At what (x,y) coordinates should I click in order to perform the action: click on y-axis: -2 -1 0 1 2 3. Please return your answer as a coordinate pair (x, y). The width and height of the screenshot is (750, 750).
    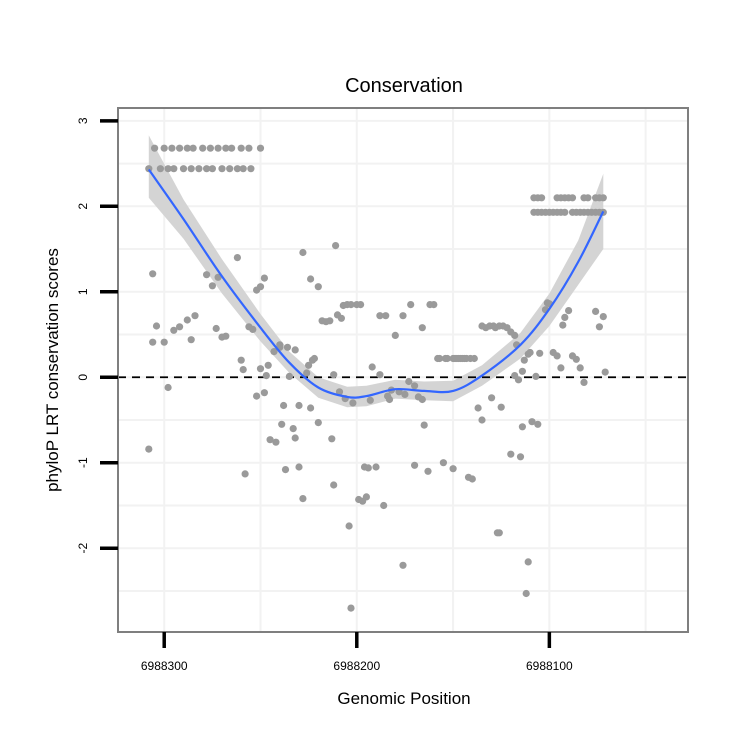
    Looking at the image, I should click on (97, 335).